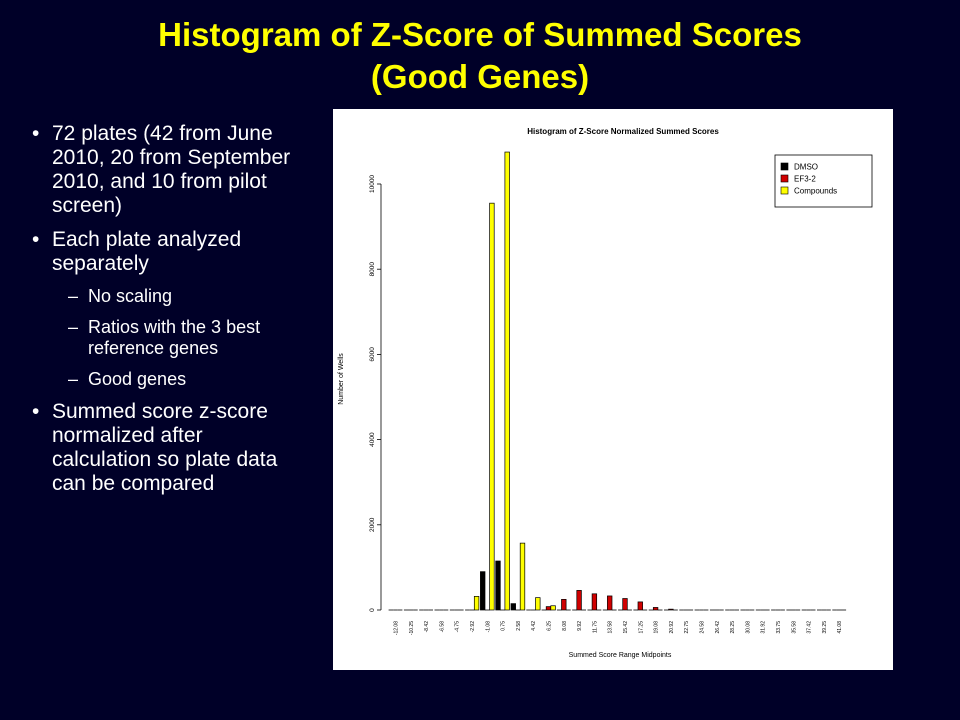 The width and height of the screenshot is (960, 720). I want to click on x-tick-label: 37.42, so click(810, 627).